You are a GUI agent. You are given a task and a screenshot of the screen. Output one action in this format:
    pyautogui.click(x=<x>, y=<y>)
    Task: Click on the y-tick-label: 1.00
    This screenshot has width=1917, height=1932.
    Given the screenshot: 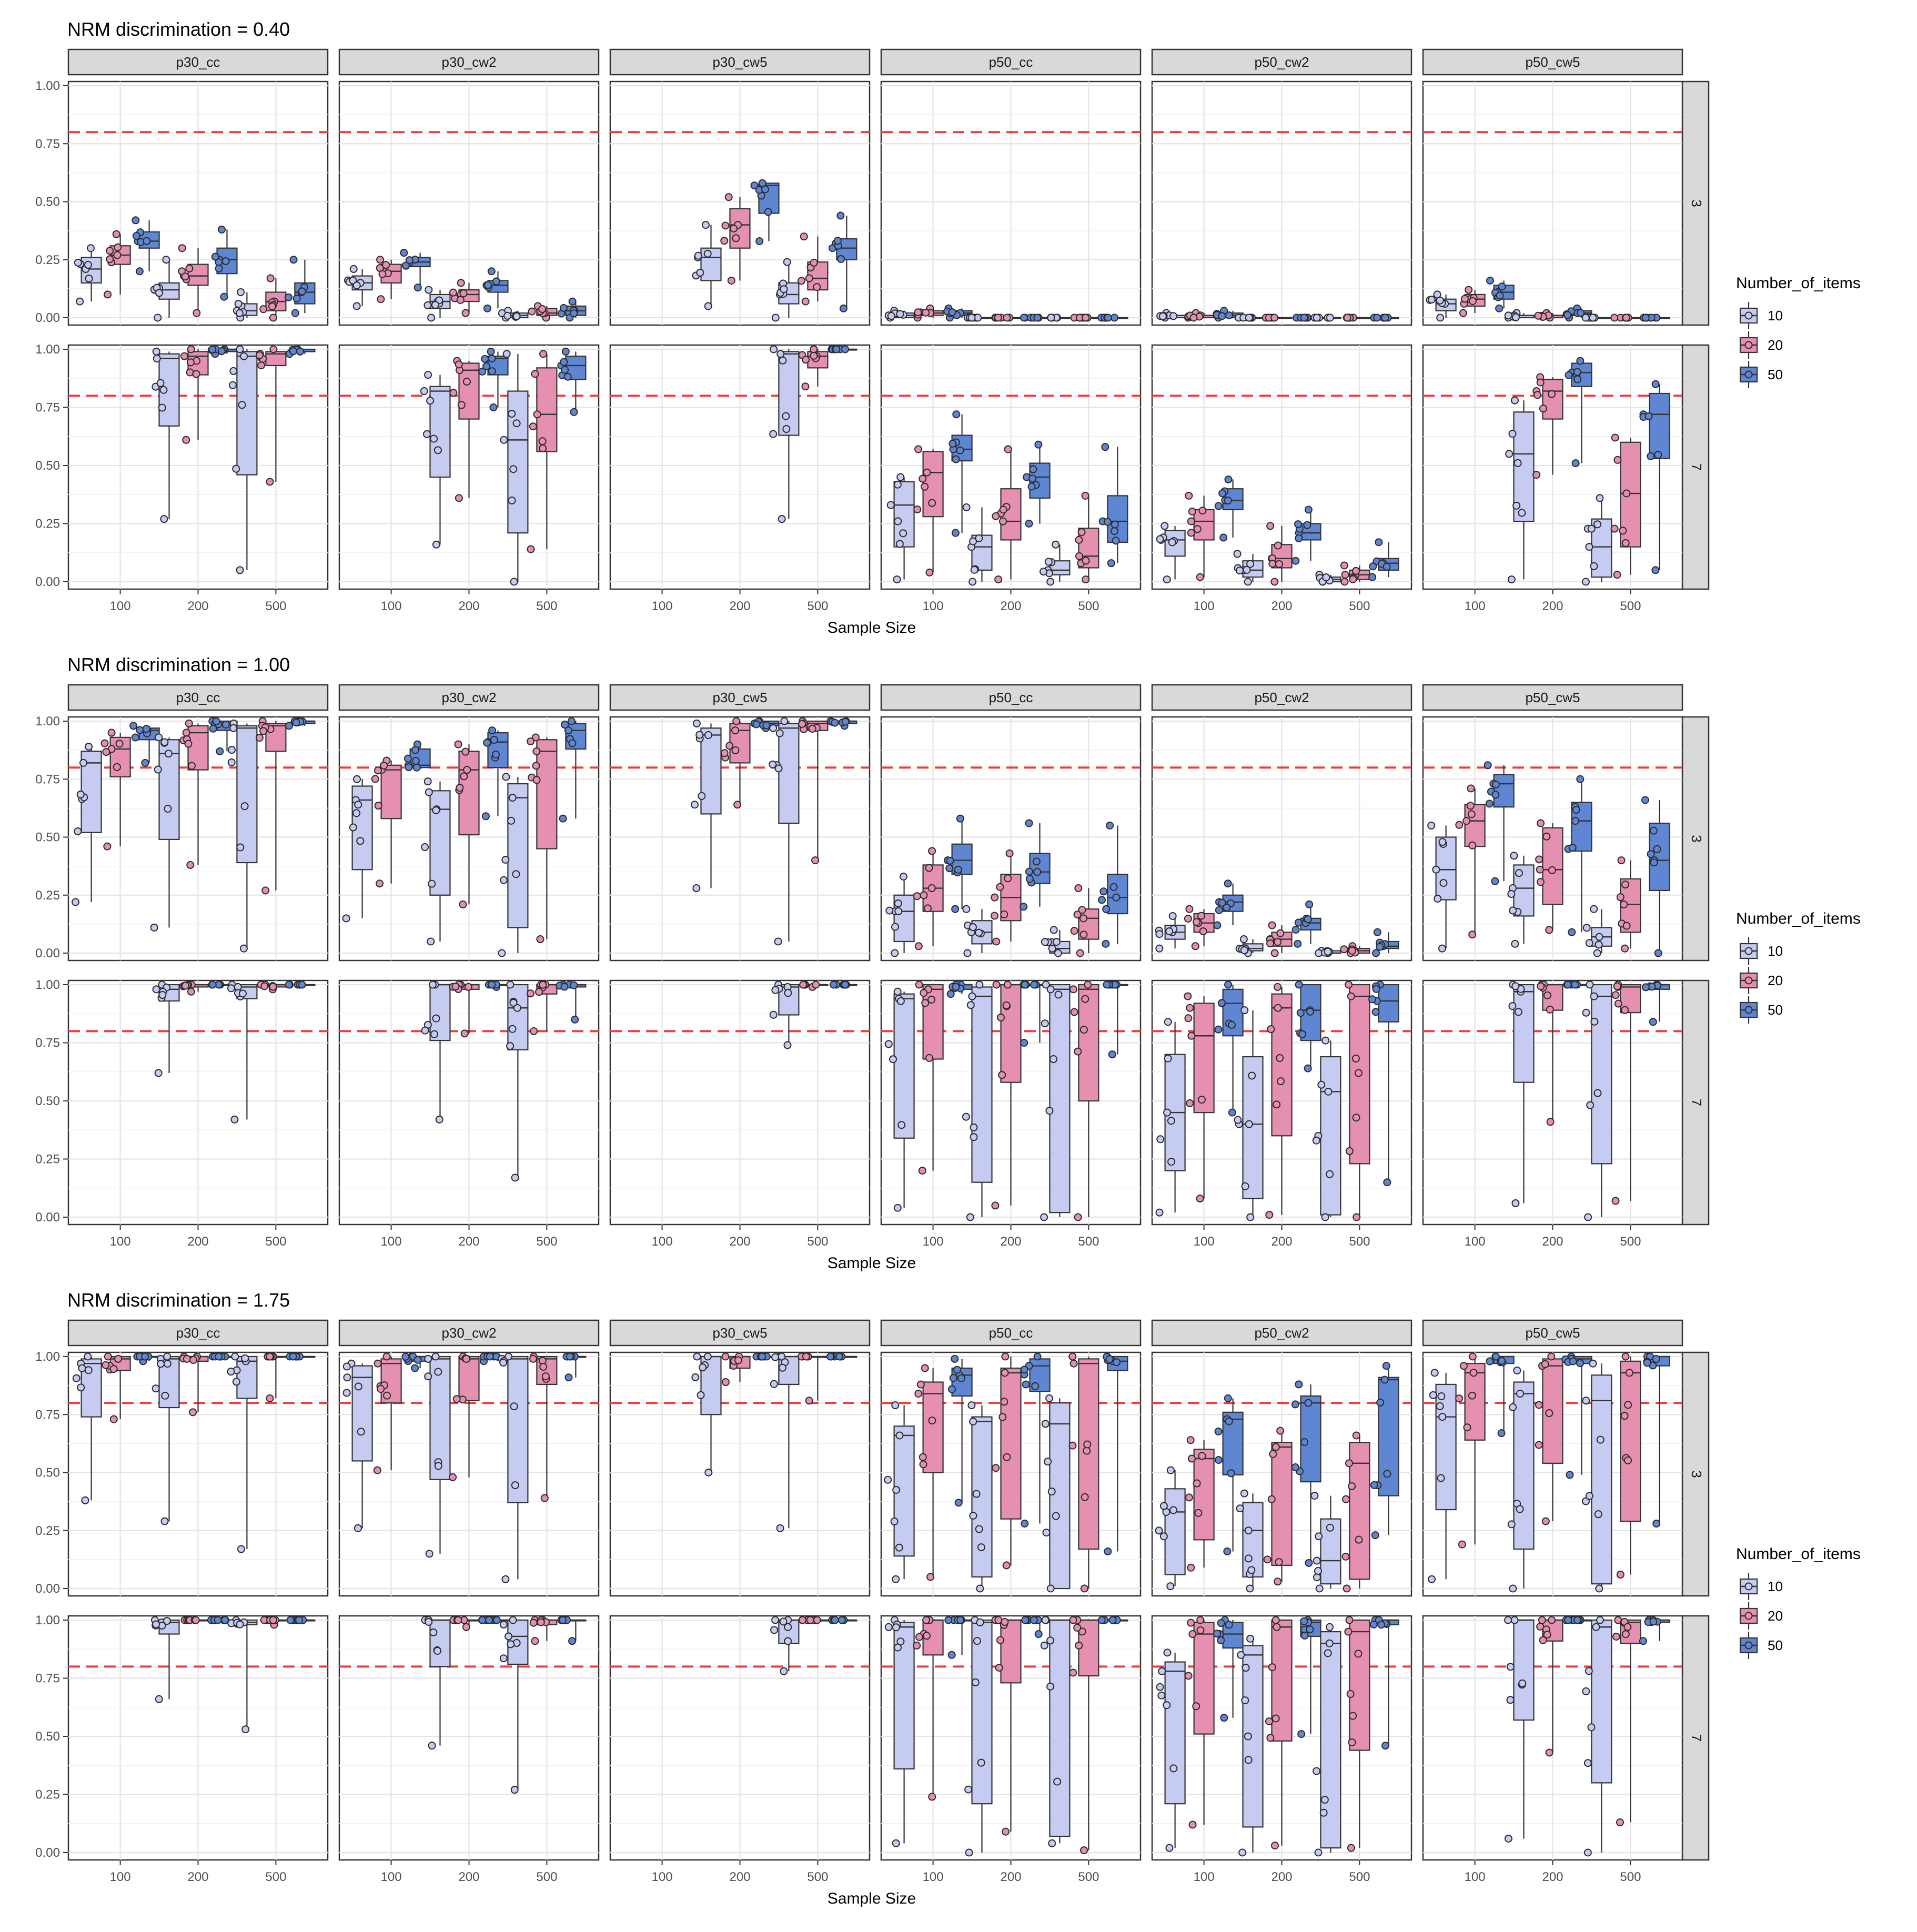 What is the action you would take?
    pyautogui.click(x=47, y=86)
    